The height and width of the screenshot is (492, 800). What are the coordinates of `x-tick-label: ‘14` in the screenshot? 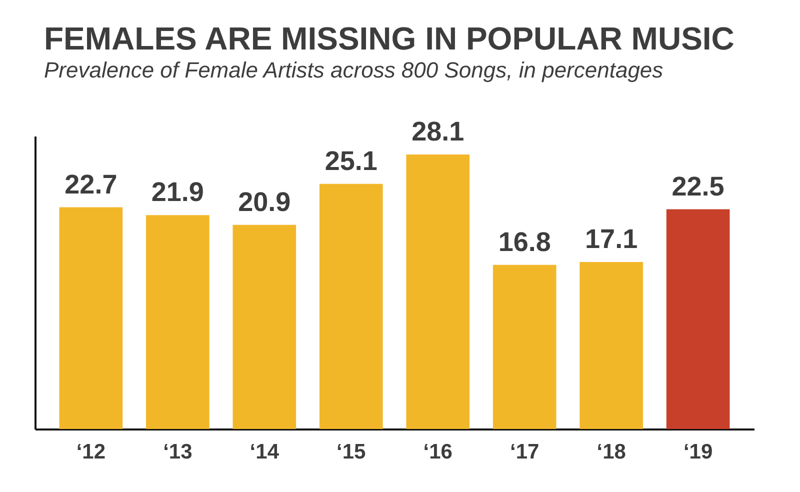 It's located at (265, 452).